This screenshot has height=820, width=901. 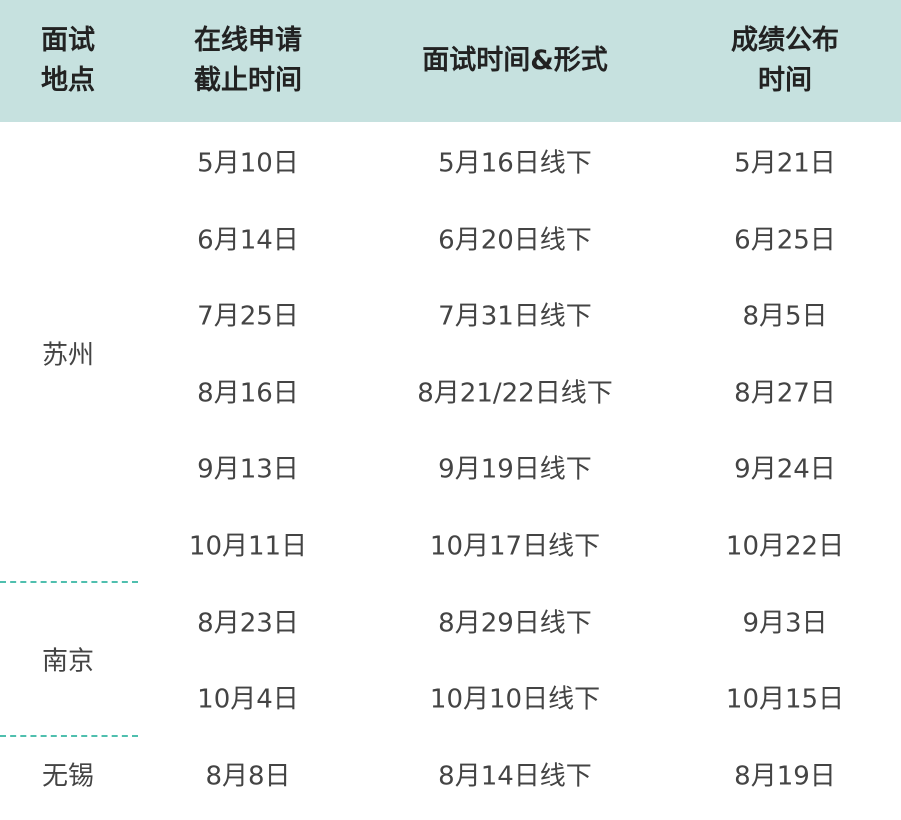 I want to click on interview-cell: 8月14日线下, so click(x=515, y=776).